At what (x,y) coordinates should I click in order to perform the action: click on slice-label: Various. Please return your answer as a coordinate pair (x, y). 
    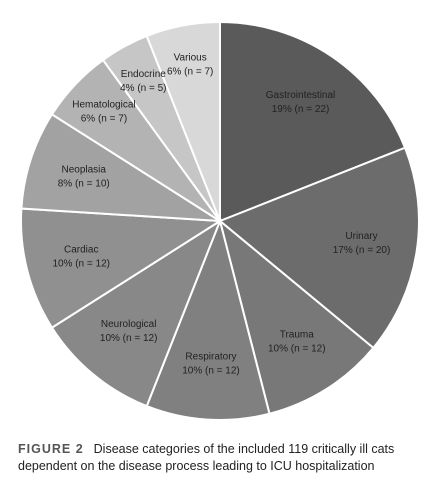
    Looking at the image, I should click on (190, 57).